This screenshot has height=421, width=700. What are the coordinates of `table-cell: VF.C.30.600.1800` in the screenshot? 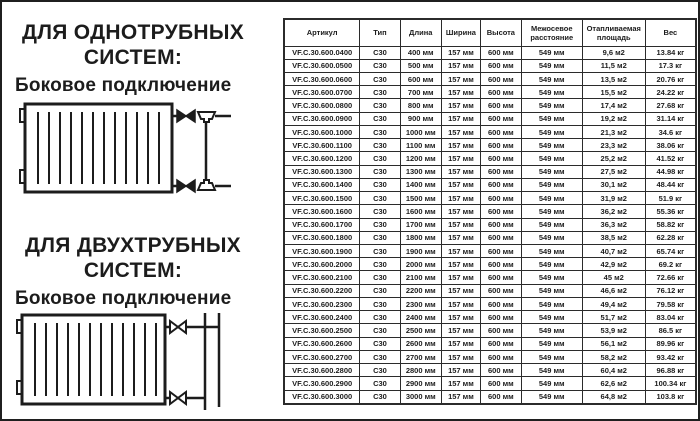 It's located at (322, 238).